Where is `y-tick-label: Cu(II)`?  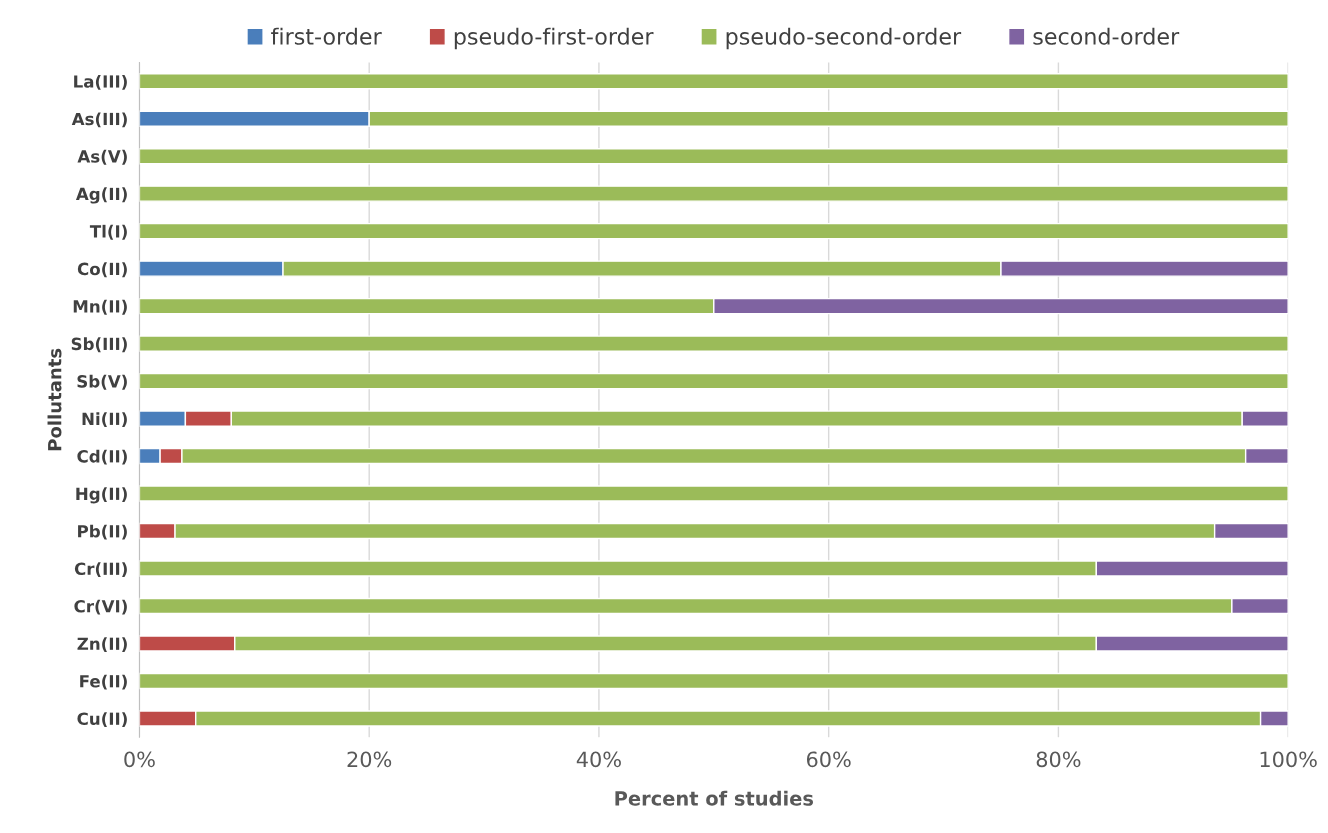 y-tick-label: Cu(II) is located at coordinates (102, 719).